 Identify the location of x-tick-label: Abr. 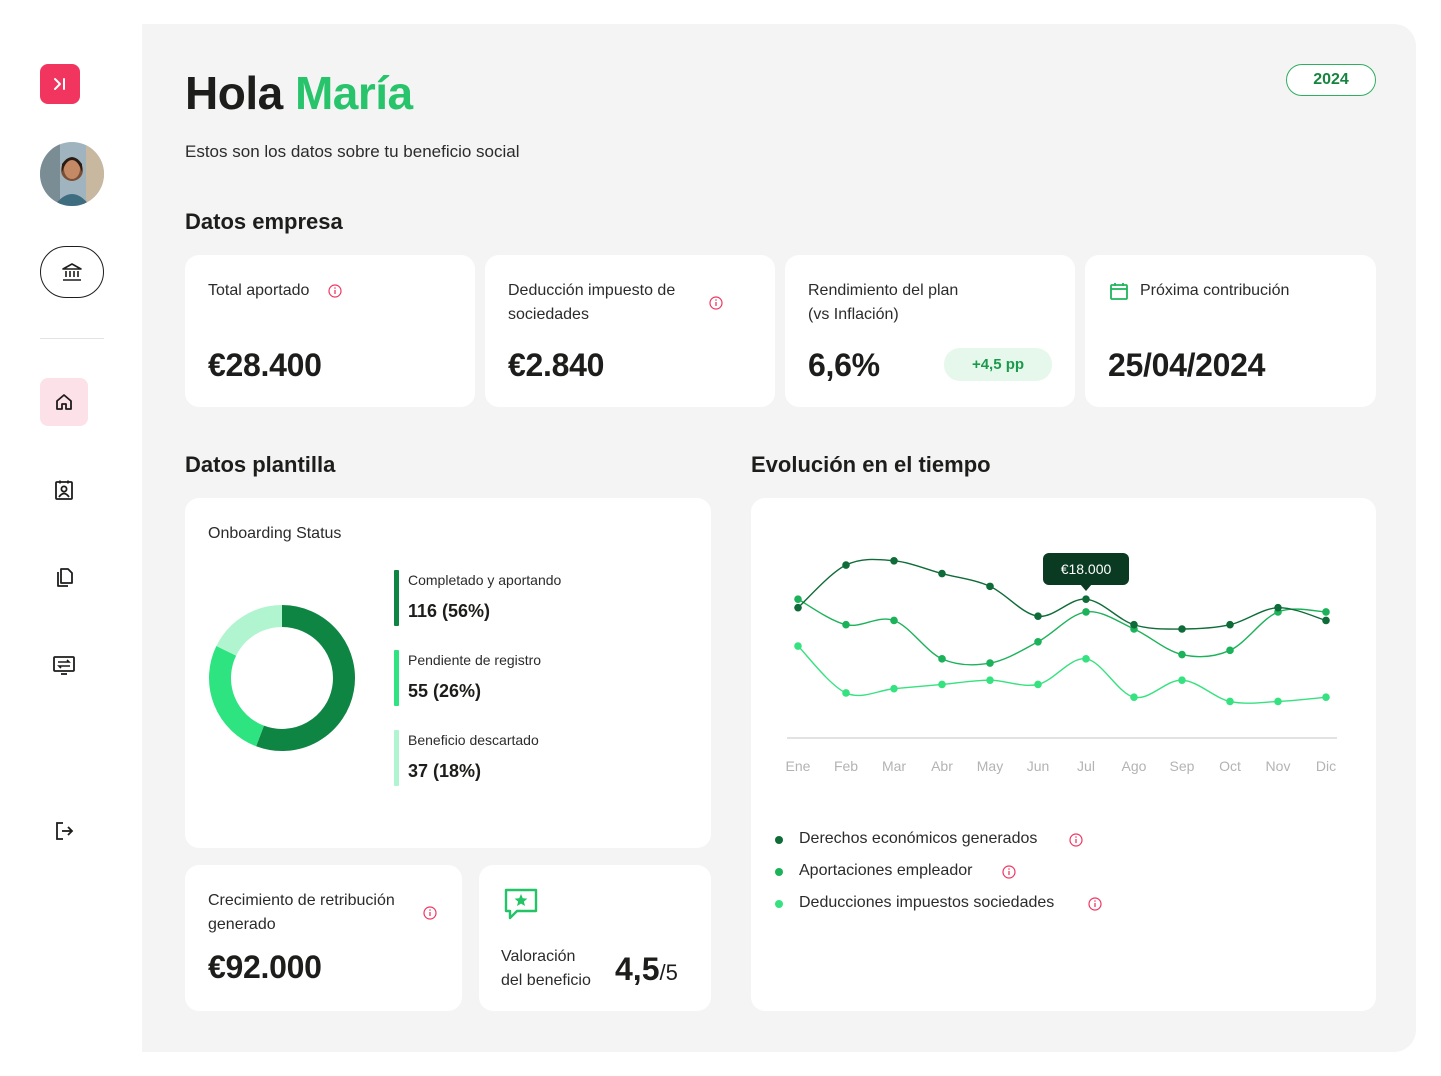
(942, 766).